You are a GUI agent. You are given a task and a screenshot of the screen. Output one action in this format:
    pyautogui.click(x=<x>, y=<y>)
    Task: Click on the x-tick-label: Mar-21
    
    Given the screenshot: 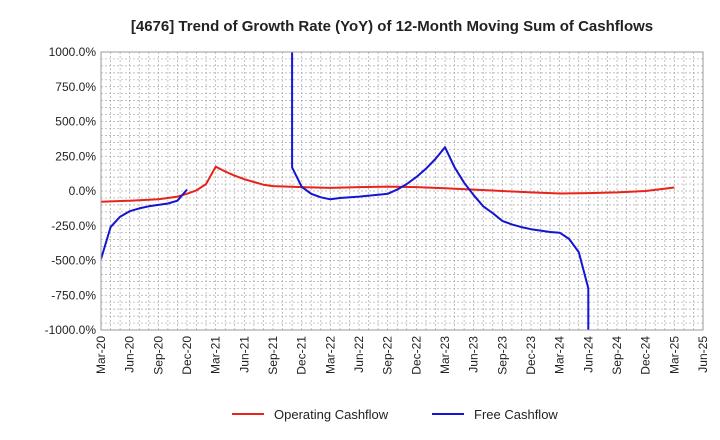 What is the action you would take?
    pyautogui.click(x=216, y=355)
    